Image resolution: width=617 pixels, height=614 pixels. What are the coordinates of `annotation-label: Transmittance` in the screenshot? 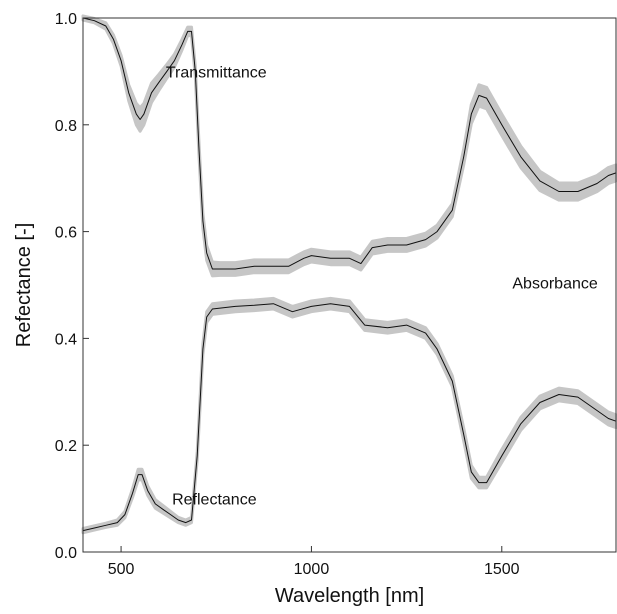 It's located at (216, 72).